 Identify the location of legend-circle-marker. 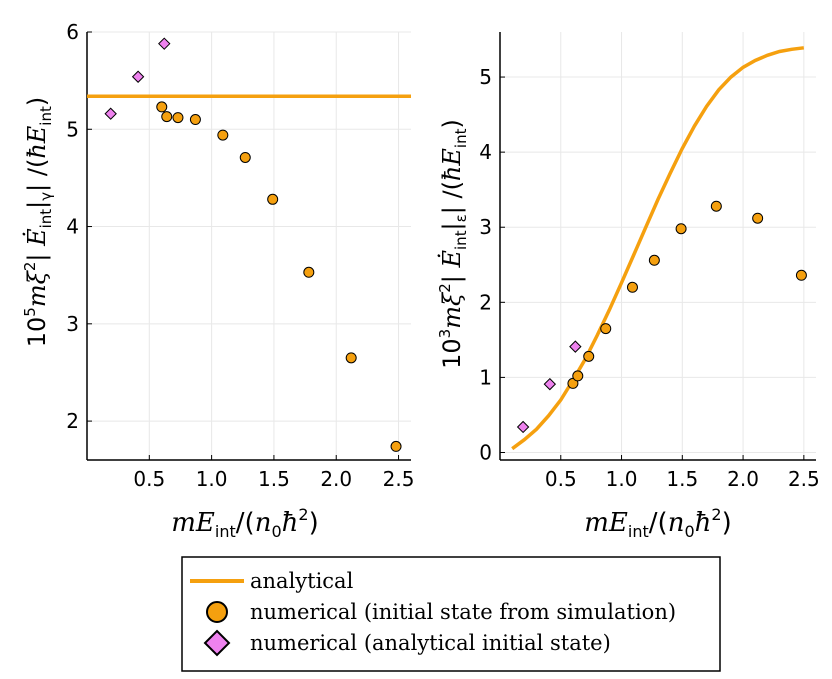
(217, 612).